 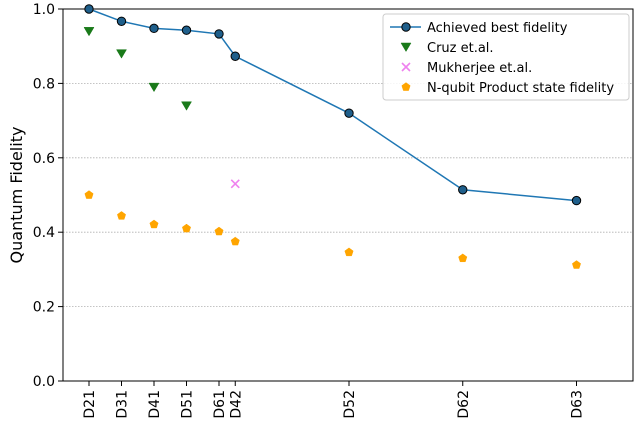 I want to click on y-axis-label: Quantum Fidelity, so click(x=16, y=195).